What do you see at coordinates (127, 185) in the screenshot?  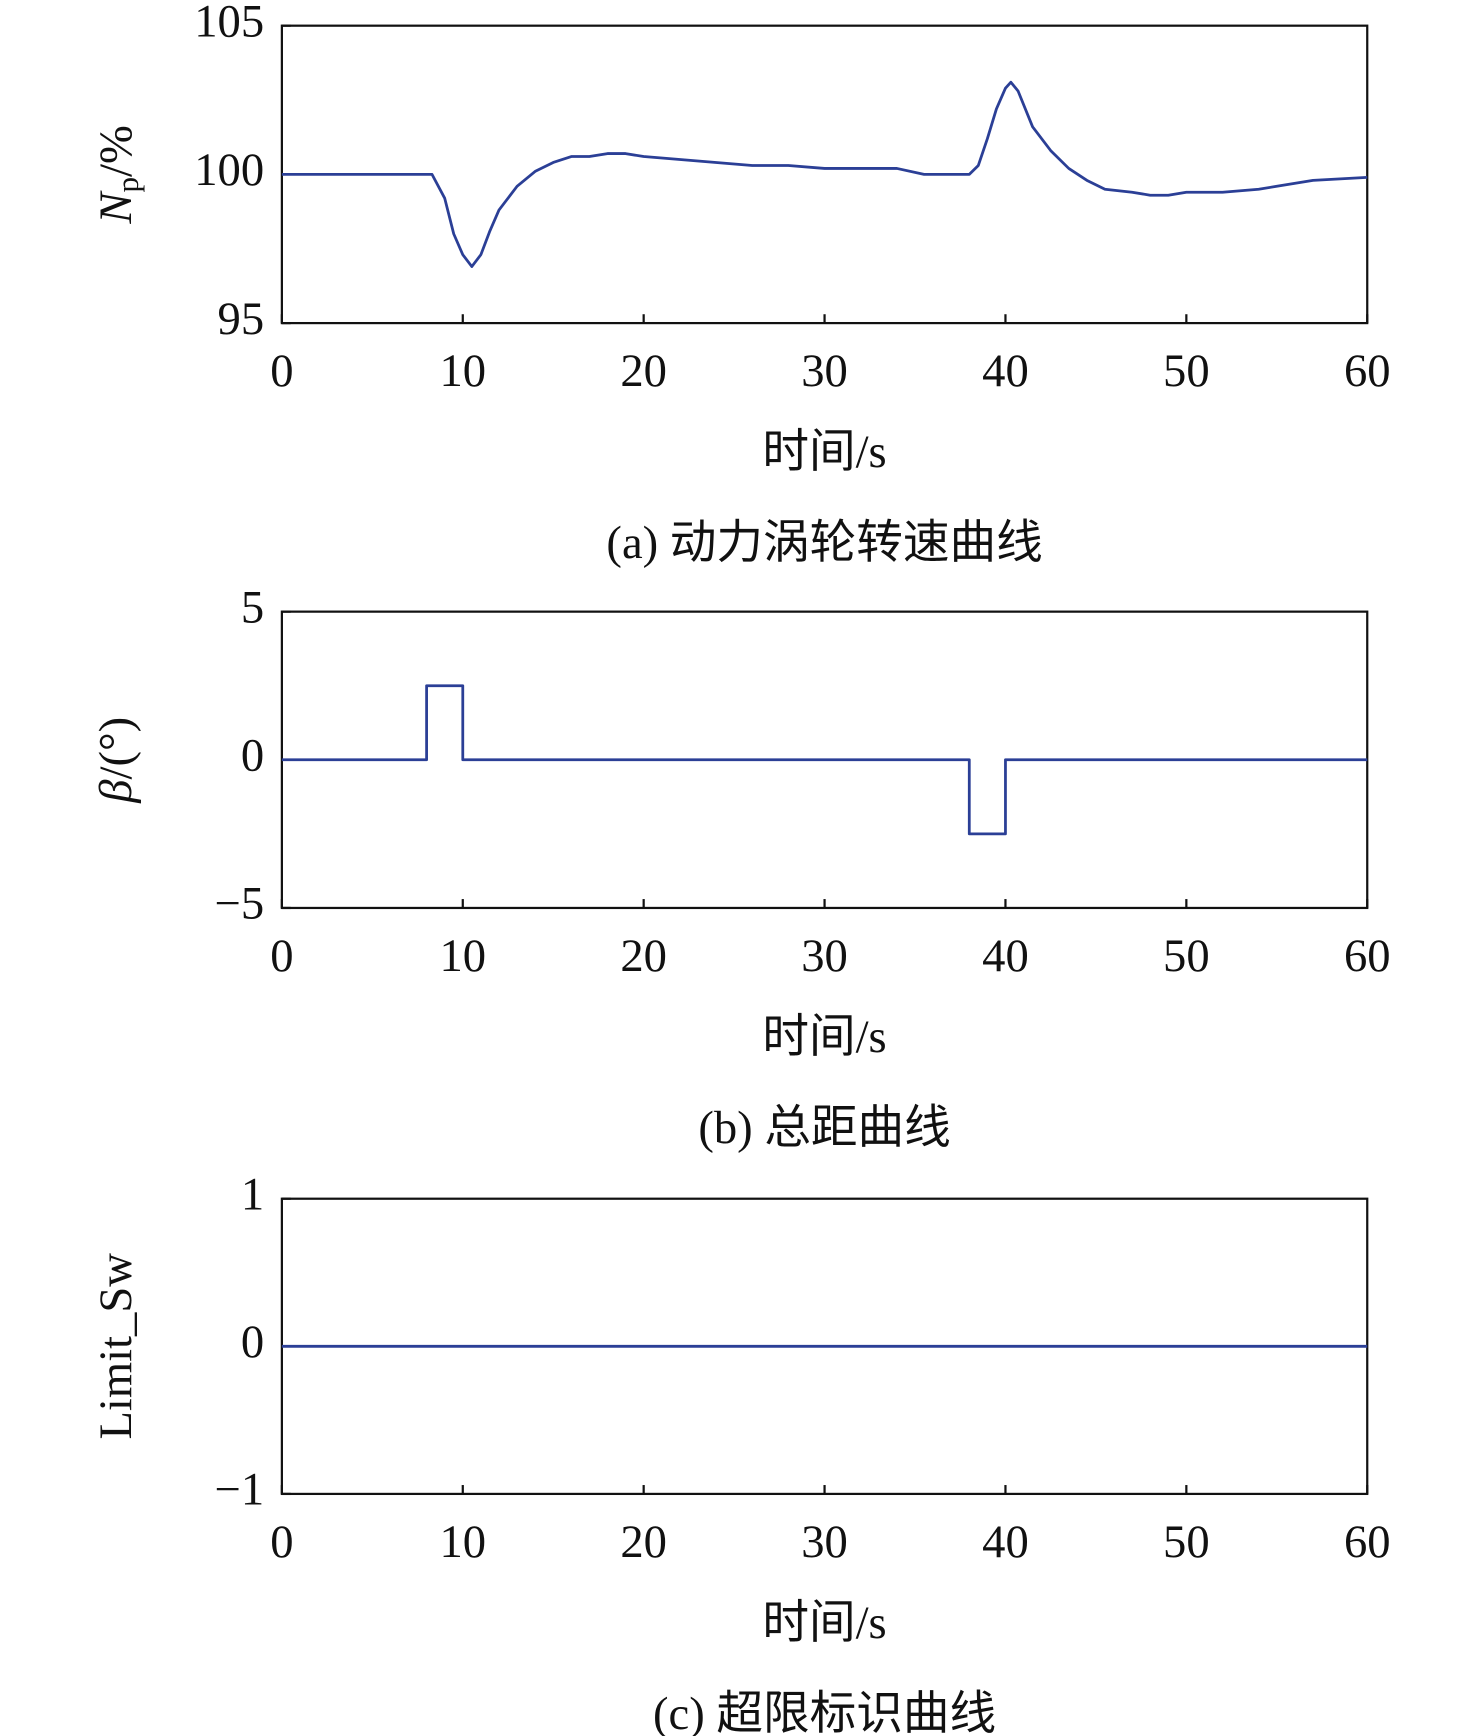 I see `y-axis-label-part: p` at bounding box center [127, 185].